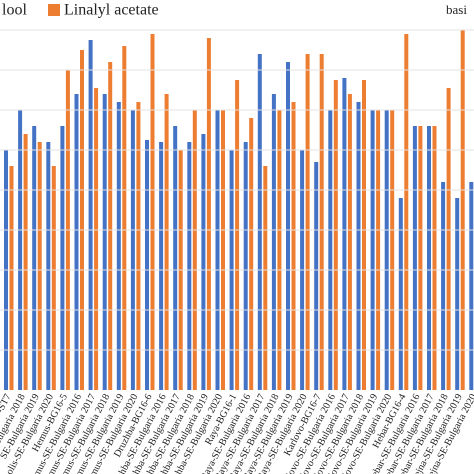 The image size is (474, 474). What do you see at coordinates (14, 10) in the screenshot?
I see `legend-label: lool` at bounding box center [14, 10].